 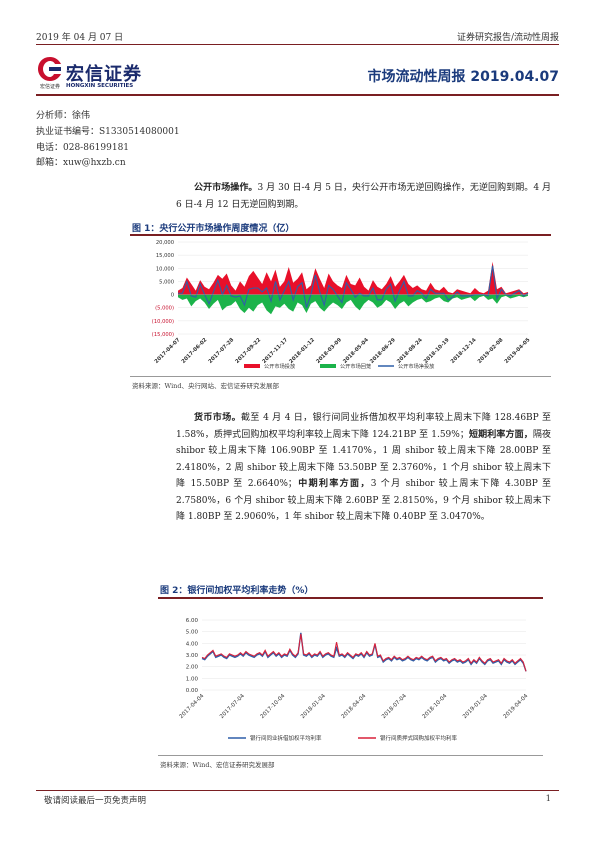 I want to click on figure2-series, so click(x=364, y=652).